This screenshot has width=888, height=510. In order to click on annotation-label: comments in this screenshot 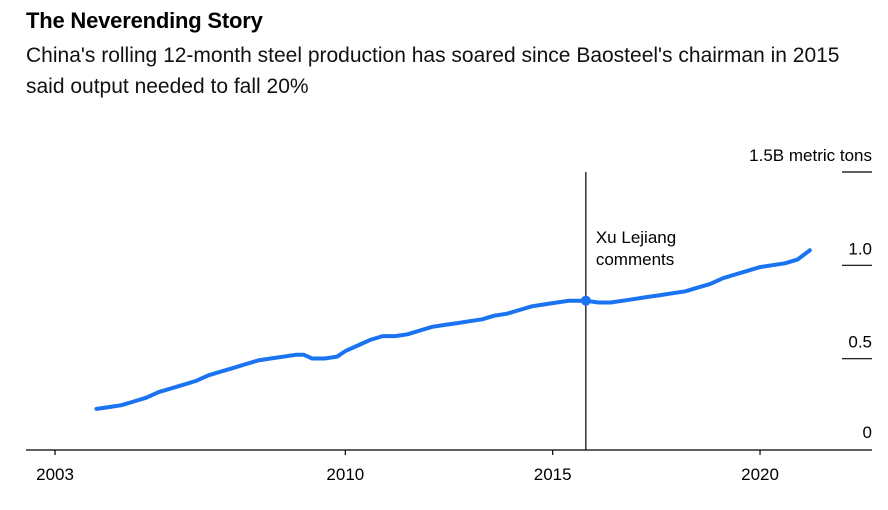, I will do `click(635, 259)`.